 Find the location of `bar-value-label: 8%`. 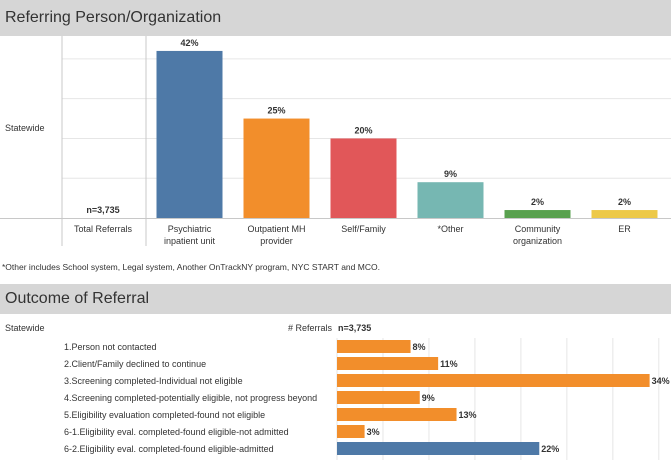

bar-value-label: 8% is located at coordinates (419, 347).